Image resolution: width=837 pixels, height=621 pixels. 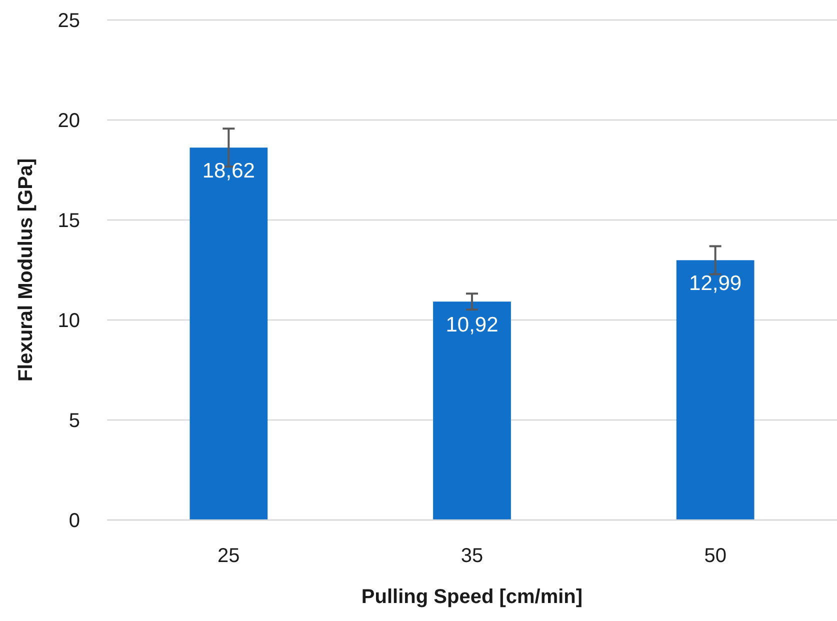 I want to click on y-tick-label: 0, so click(x=74, y=521).